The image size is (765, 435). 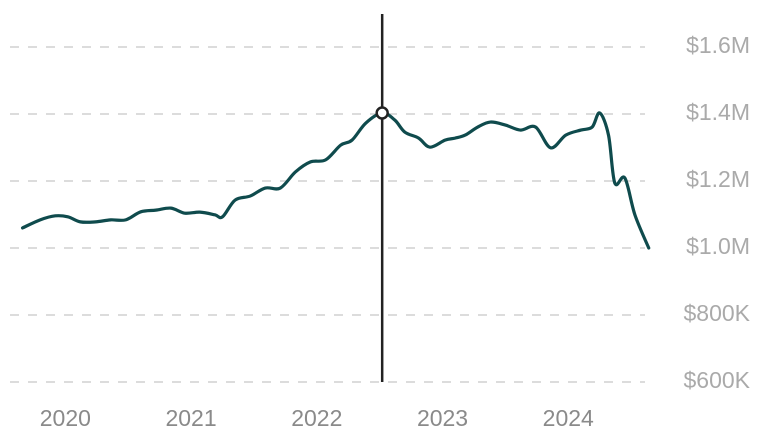 I want to click on y-tick-label: $1.4M, so click(x=718, y=112).